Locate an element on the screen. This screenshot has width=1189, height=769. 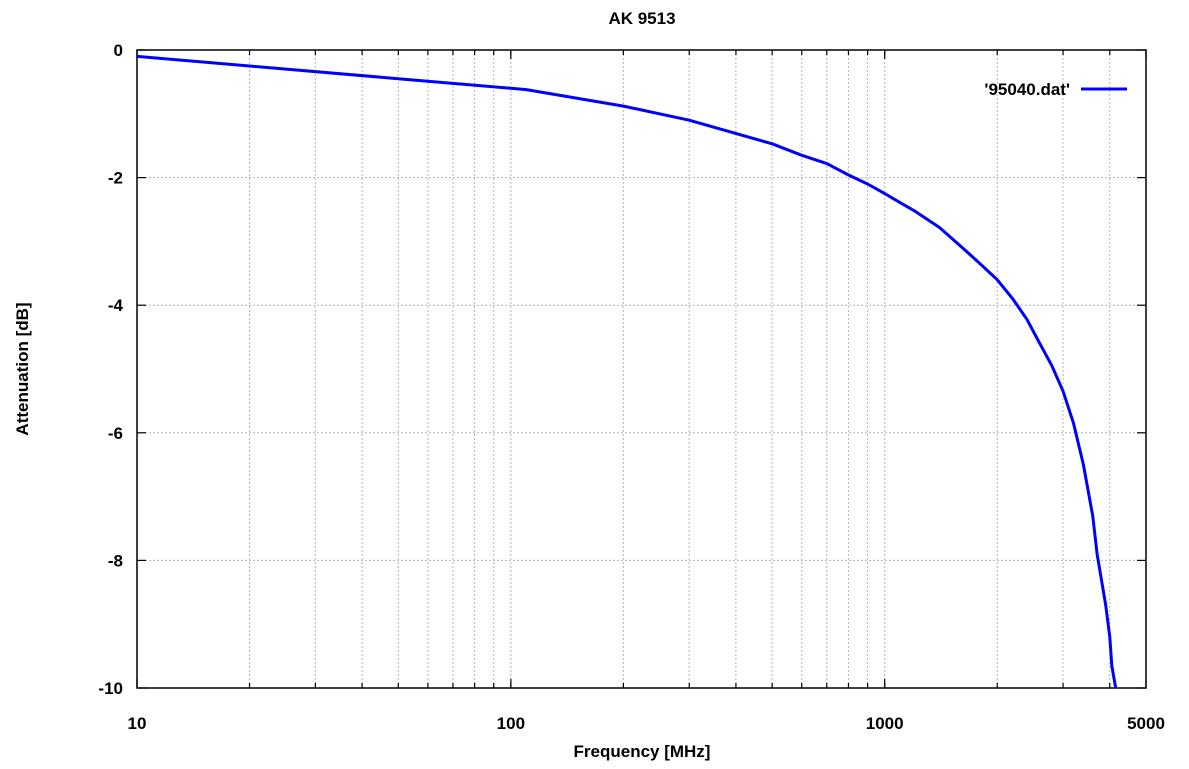
x-tick-label: 1000 is located at coordinates (885, 723).